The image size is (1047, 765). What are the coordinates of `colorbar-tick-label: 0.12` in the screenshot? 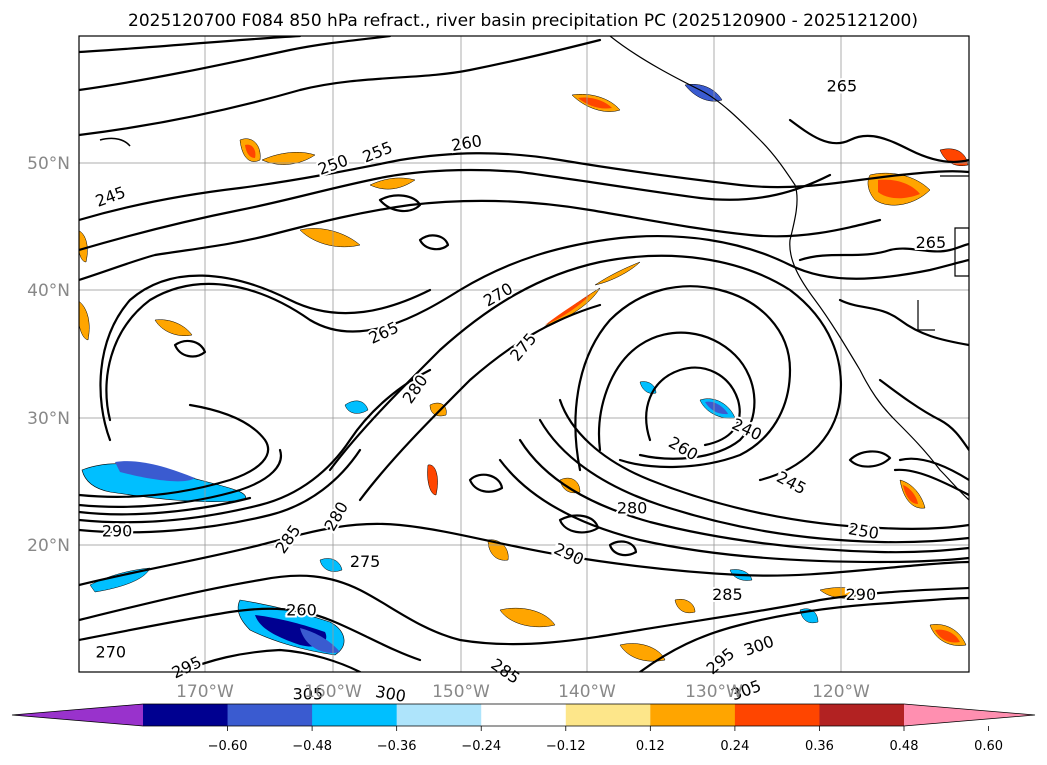 It's located at (650, 746).